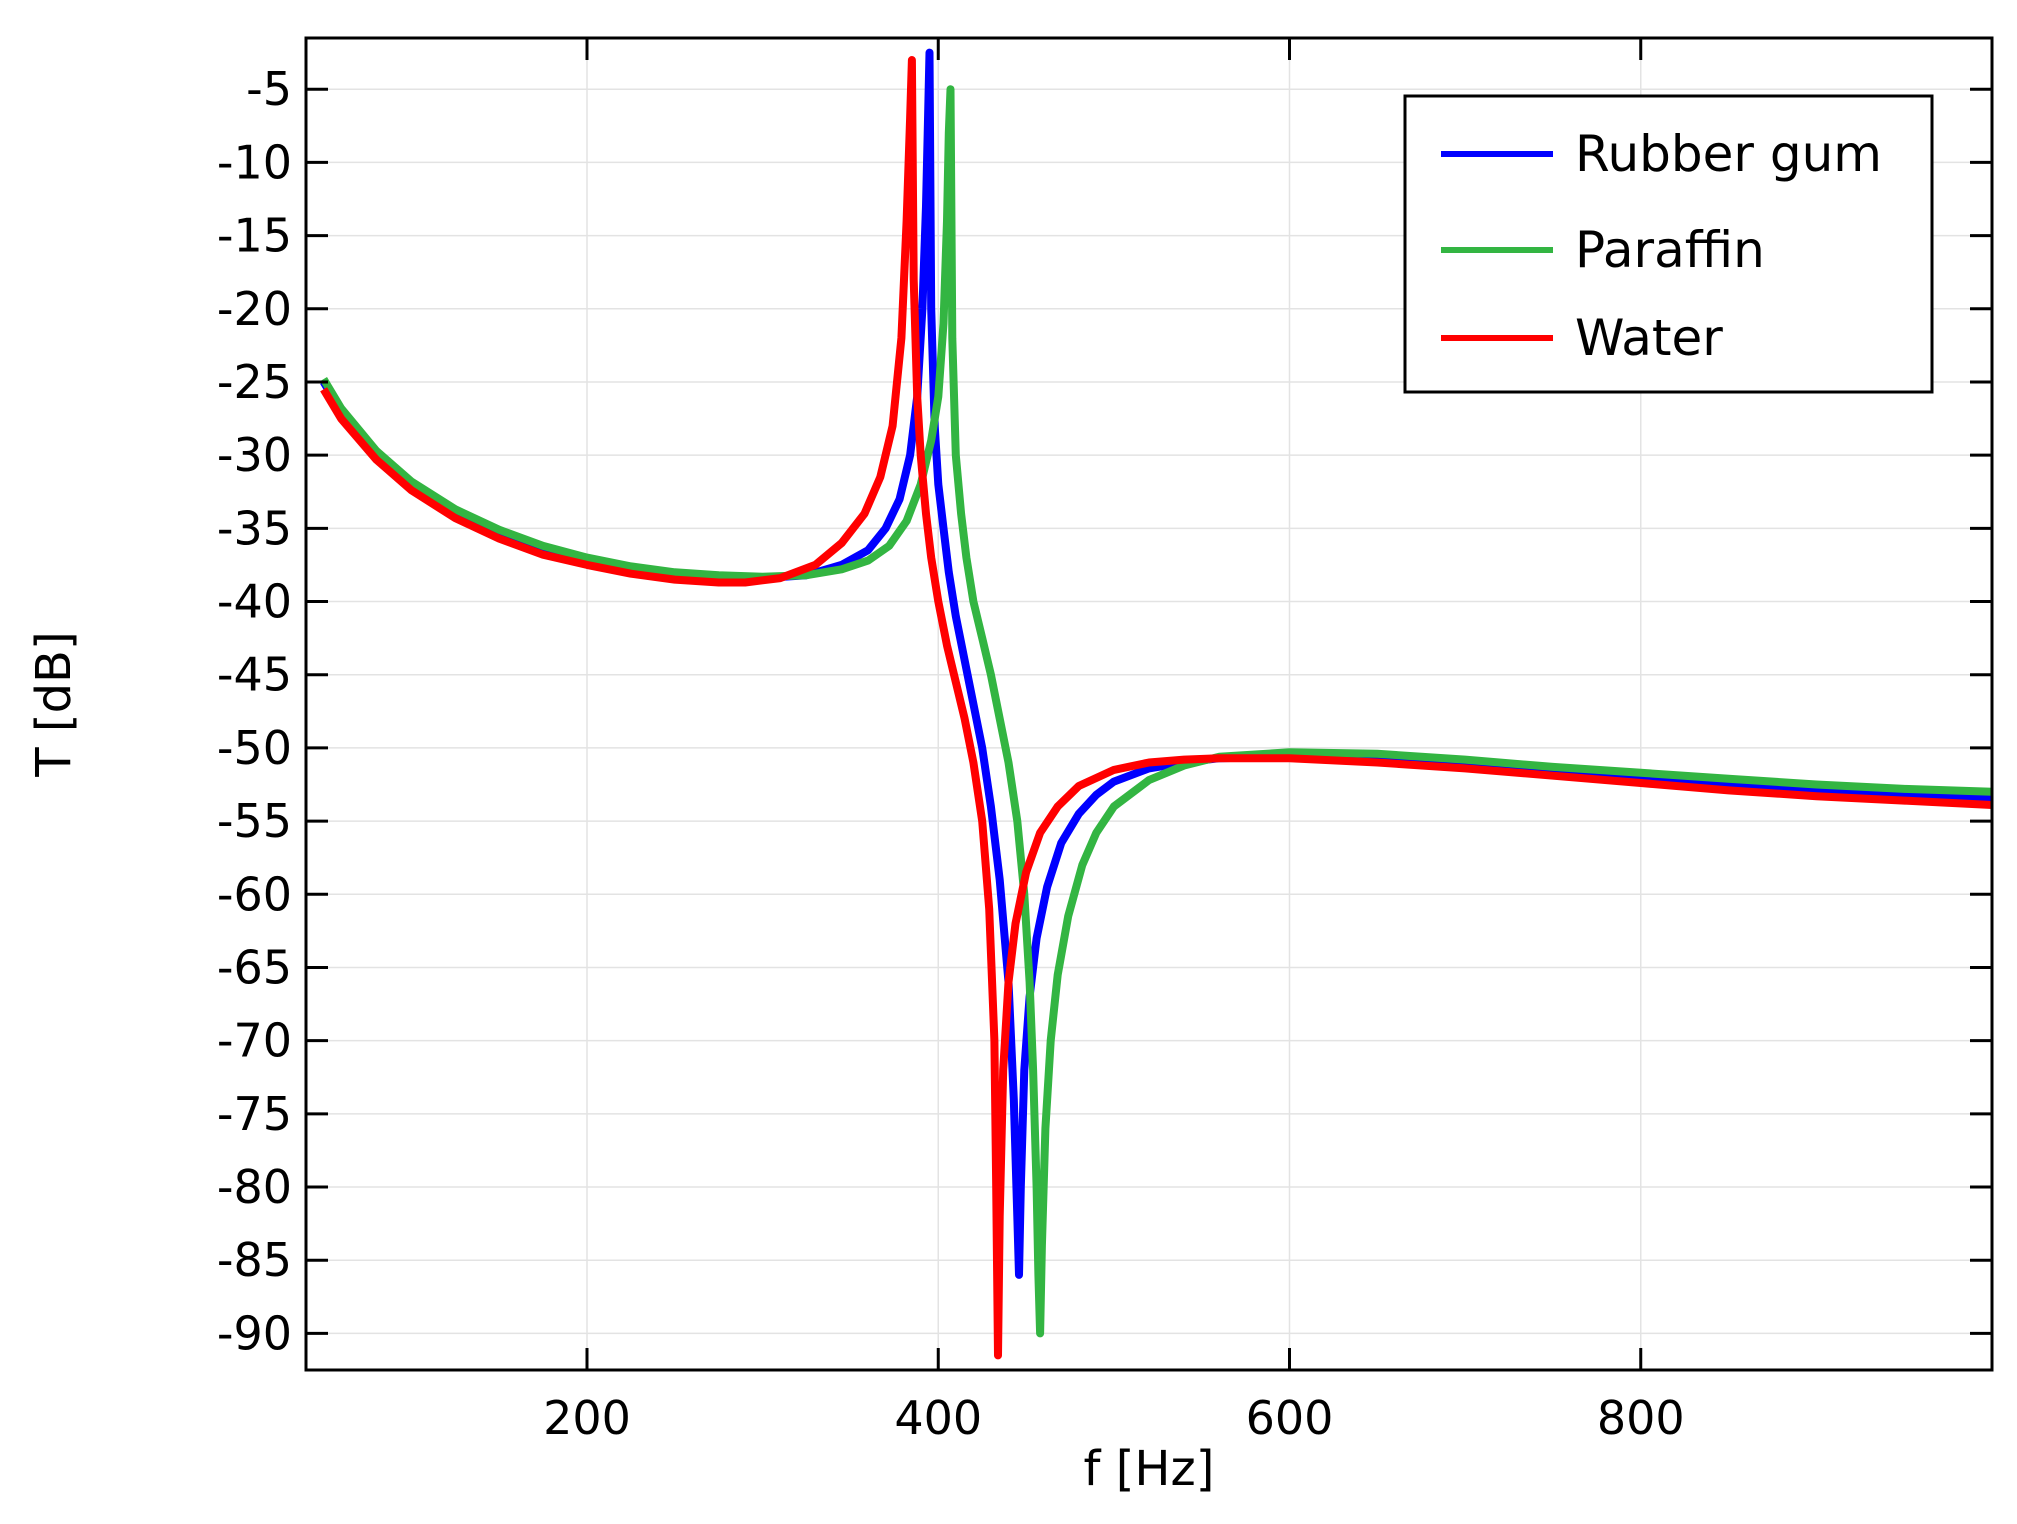 This screenshot has height=1524, width=2017. What do you see at coordinates (254, 675) in the screenshot?
I see `y-tick-label: -45` at bounding box center [254, 675].